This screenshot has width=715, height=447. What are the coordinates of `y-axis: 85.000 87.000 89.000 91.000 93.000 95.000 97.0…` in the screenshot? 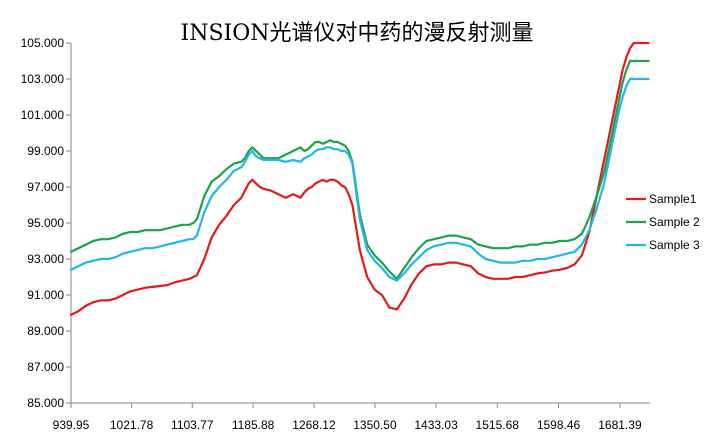 It's located at (46, 223).